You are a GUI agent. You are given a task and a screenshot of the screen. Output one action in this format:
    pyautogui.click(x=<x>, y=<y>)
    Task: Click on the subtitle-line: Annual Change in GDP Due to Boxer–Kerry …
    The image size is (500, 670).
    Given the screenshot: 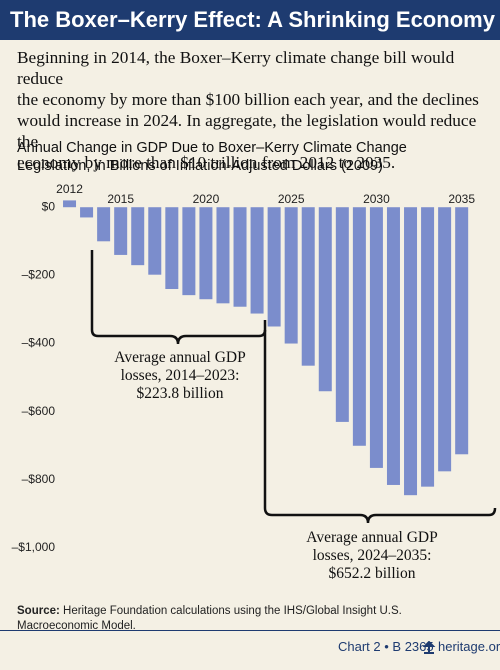 What is the action you would take?
    pyautogui.click(x=212, y=148)
    